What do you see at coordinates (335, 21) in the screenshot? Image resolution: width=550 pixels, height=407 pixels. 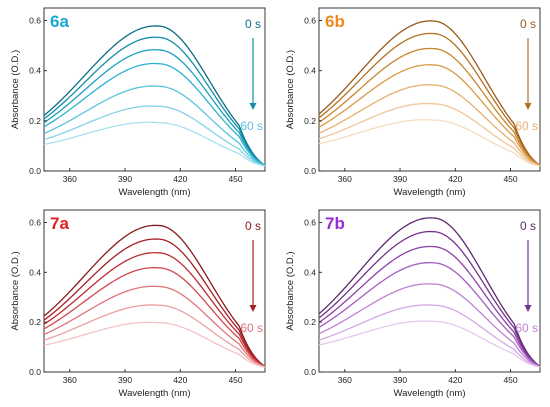 I see `panel-label: 6b` at bounding box center [335, 21].